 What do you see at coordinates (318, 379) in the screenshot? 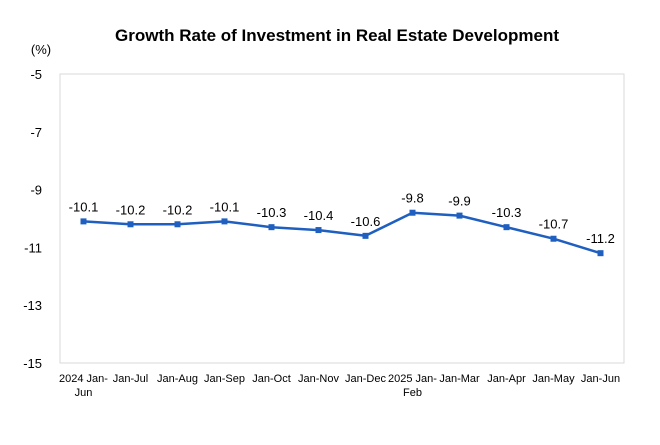
I see `x-tick-label: Jan-Nov` at bounding box center [318, 379].